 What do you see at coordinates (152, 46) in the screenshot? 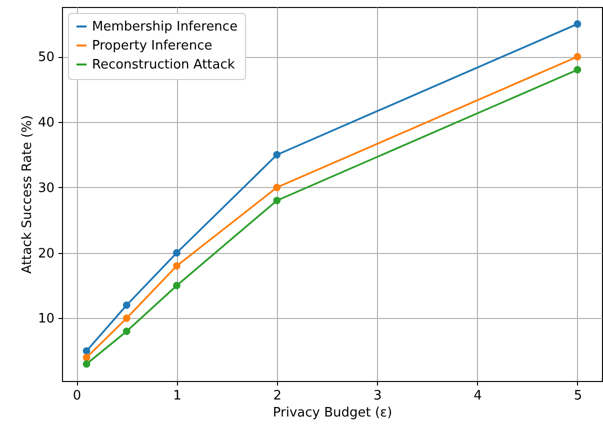
I see `legend-label: Property Inference` at bounding box center [152, 46].